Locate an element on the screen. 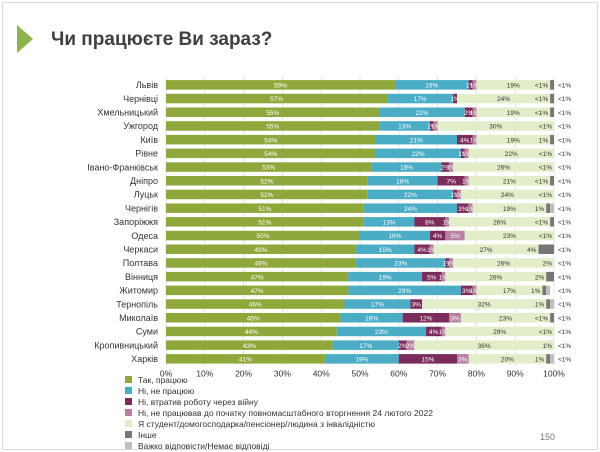 The image size is (600, 452). legend-item: Ні, не працюю is located at coordinates (279, 390).